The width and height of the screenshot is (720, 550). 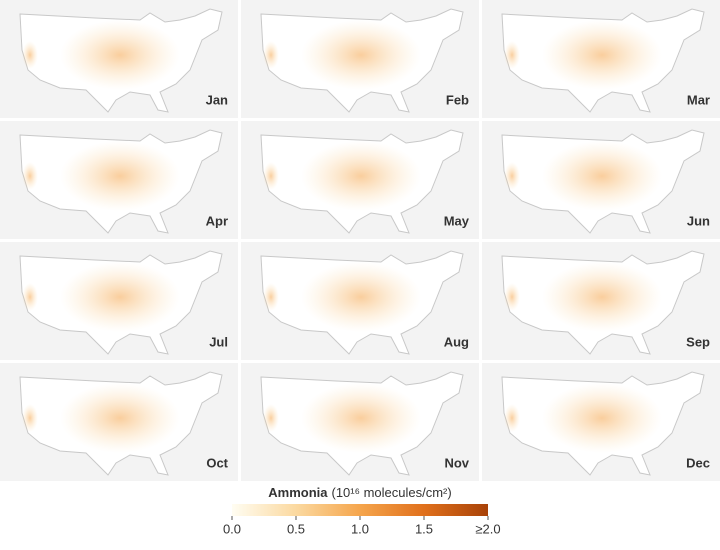 What do you see at coordinates (698, 99) in the screenshot?
I see `month-label: Mar` at bounding box center [698, 99].